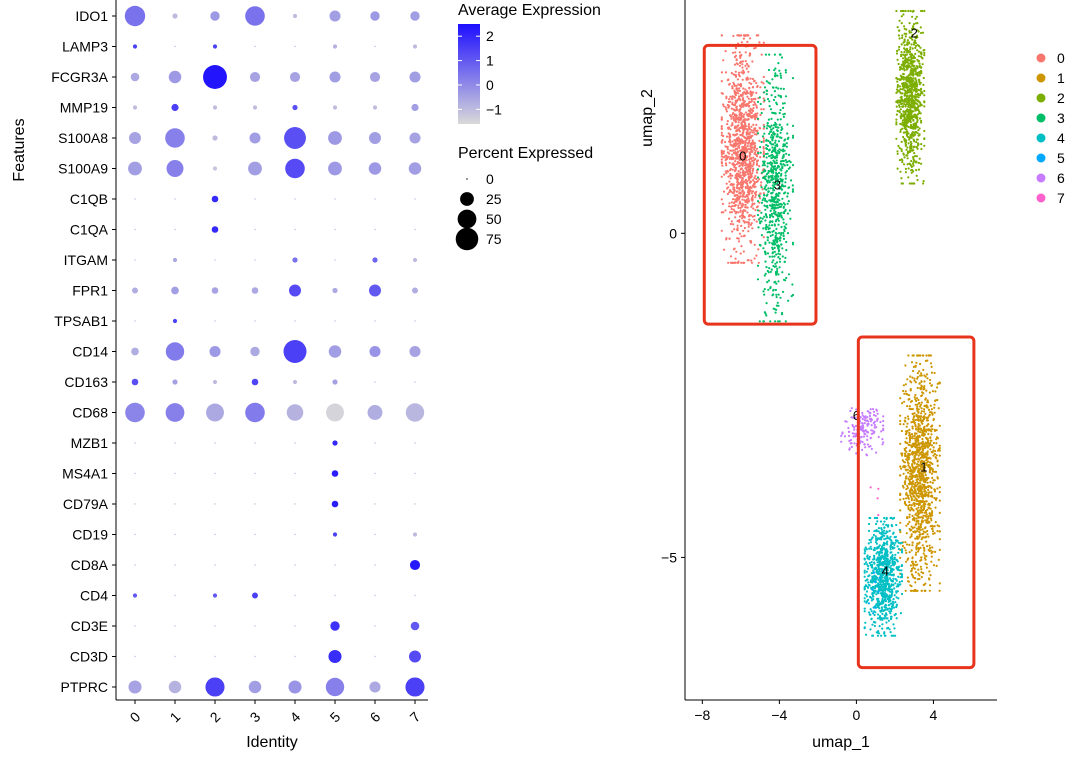 The image size is (1080, 768). What do you see at coordinates (90, 291) in the screenshot?
I see `feature-label: FPR1` at bounding box center [90, 291].